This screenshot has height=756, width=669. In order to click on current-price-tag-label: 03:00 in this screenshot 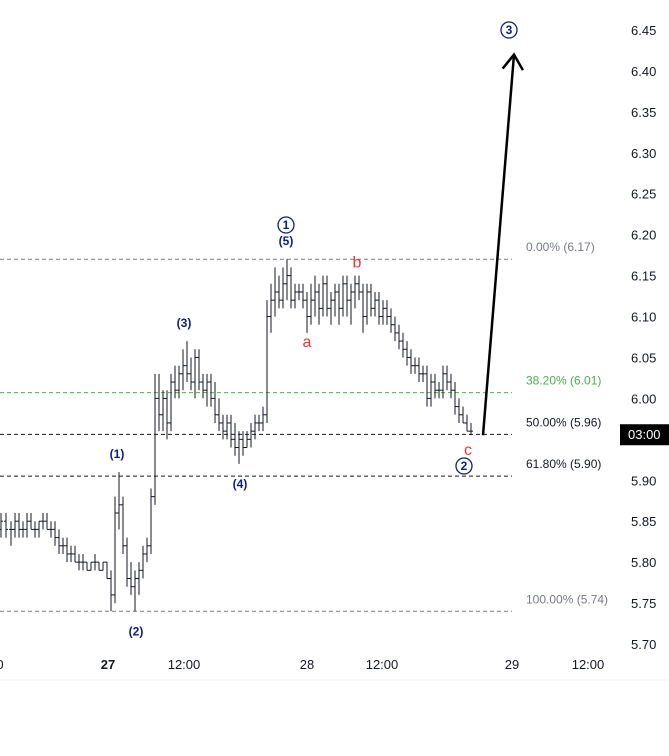, I will do `click(644, 434)`.